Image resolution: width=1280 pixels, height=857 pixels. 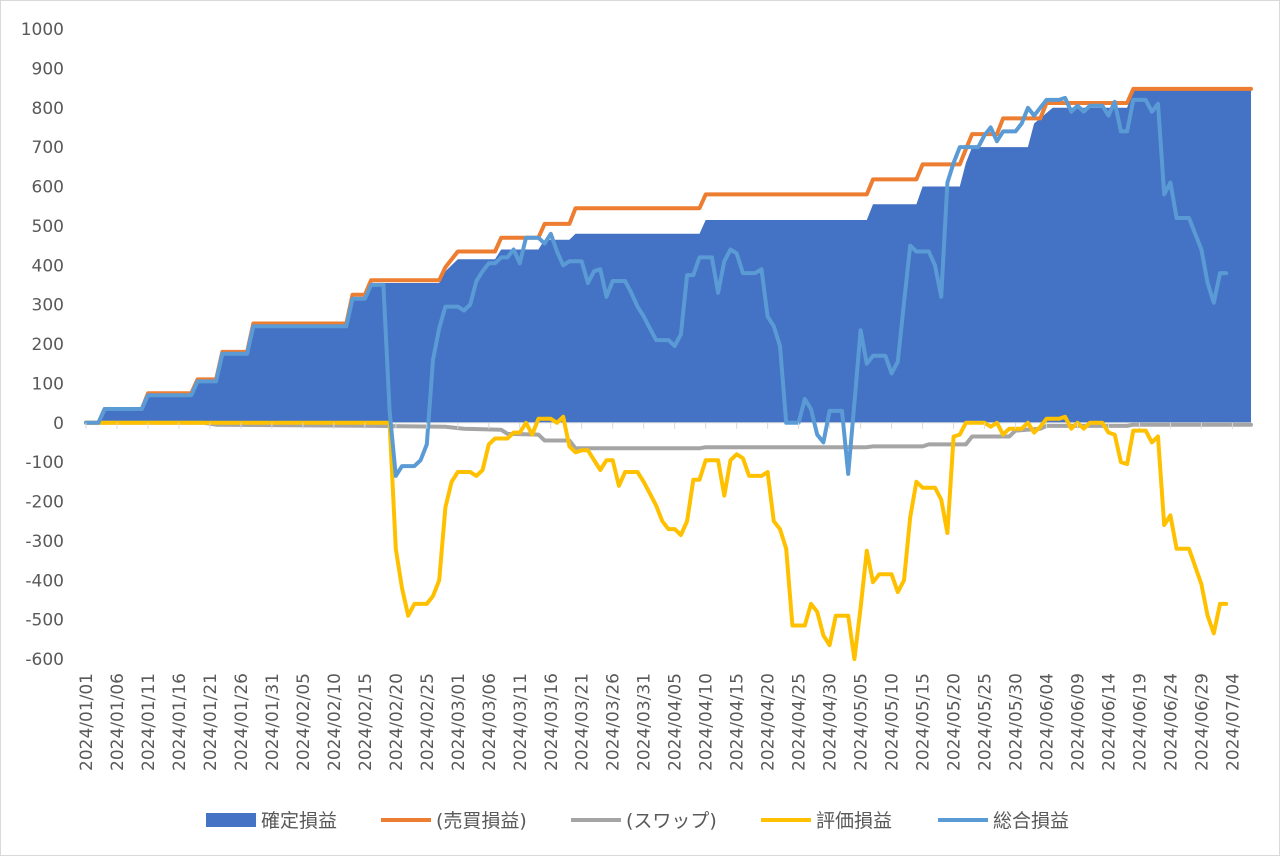 I want to click on x-tick-label: 2024/05/30, so click(x=1017, y=722).